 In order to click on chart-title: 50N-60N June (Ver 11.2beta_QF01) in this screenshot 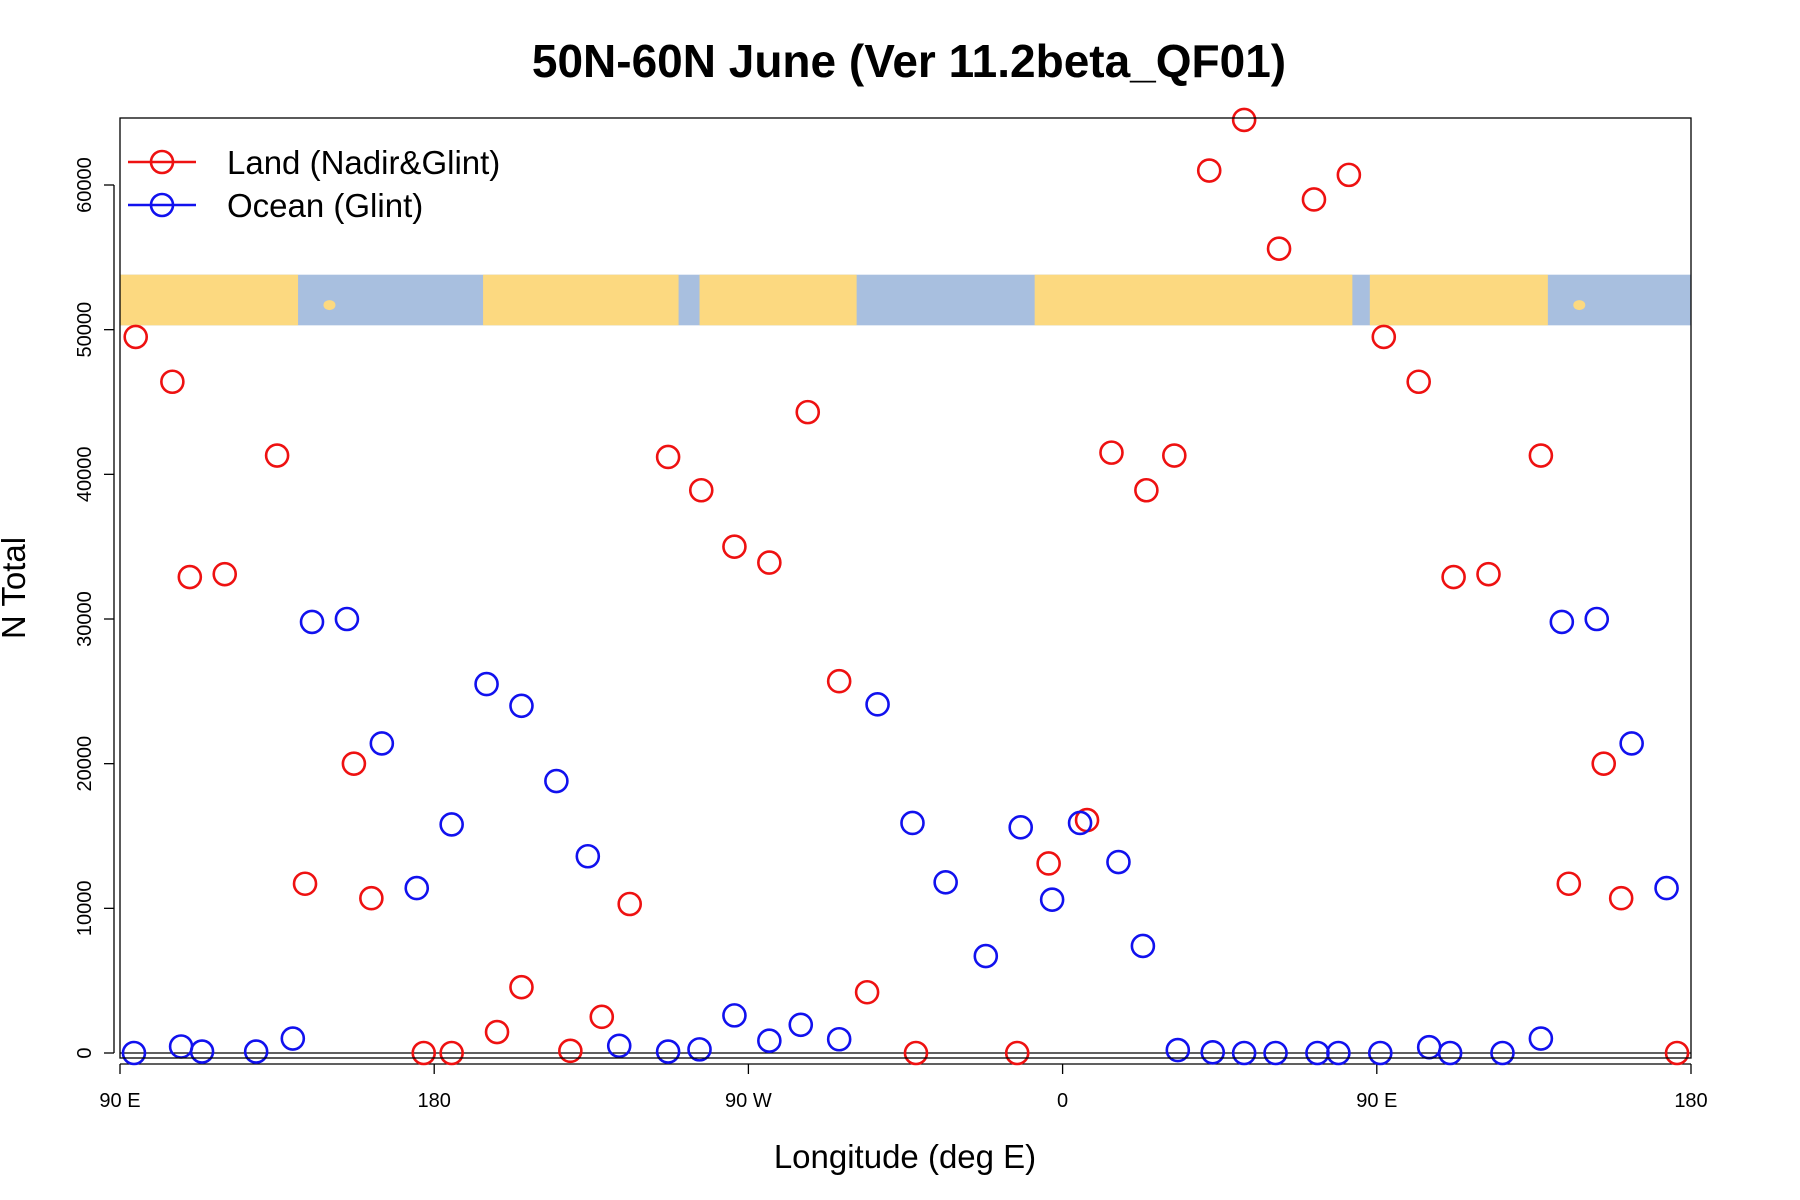, I will do `click(909, 61)`.